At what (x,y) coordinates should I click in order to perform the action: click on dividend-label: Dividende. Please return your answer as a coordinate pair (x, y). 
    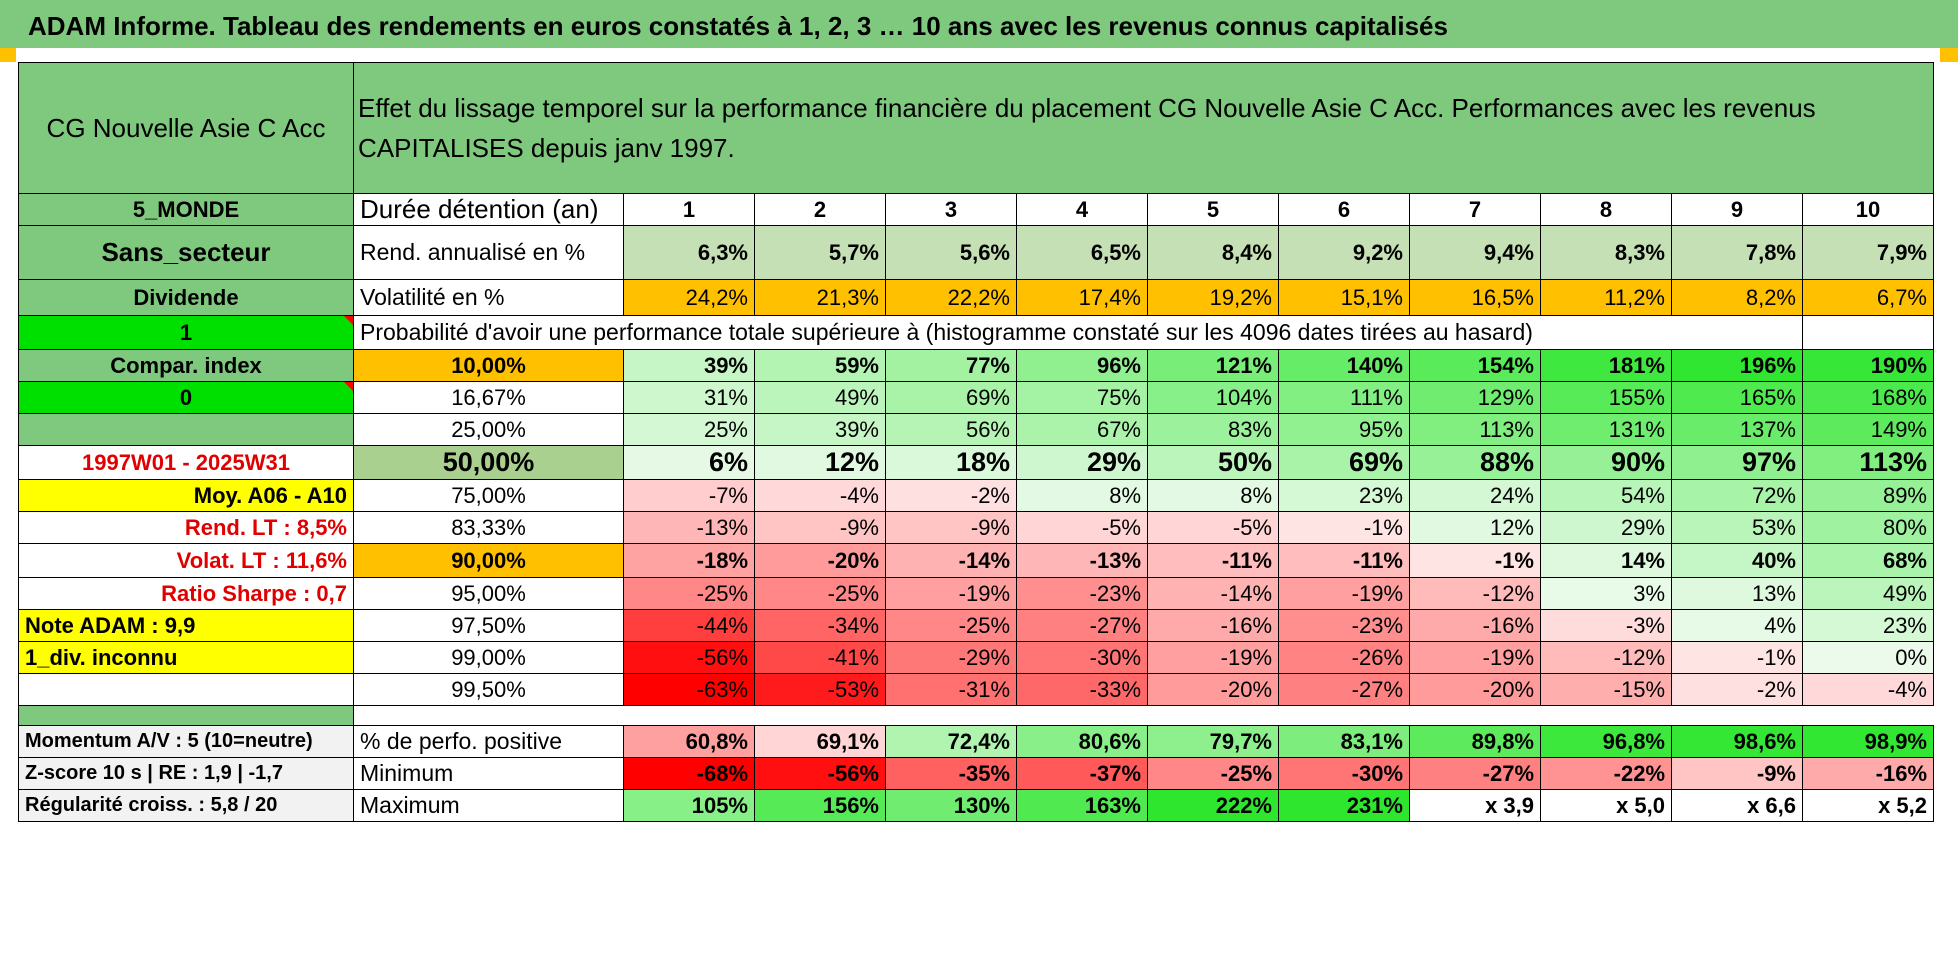
    Looking at the image, I should click on (186, 297).